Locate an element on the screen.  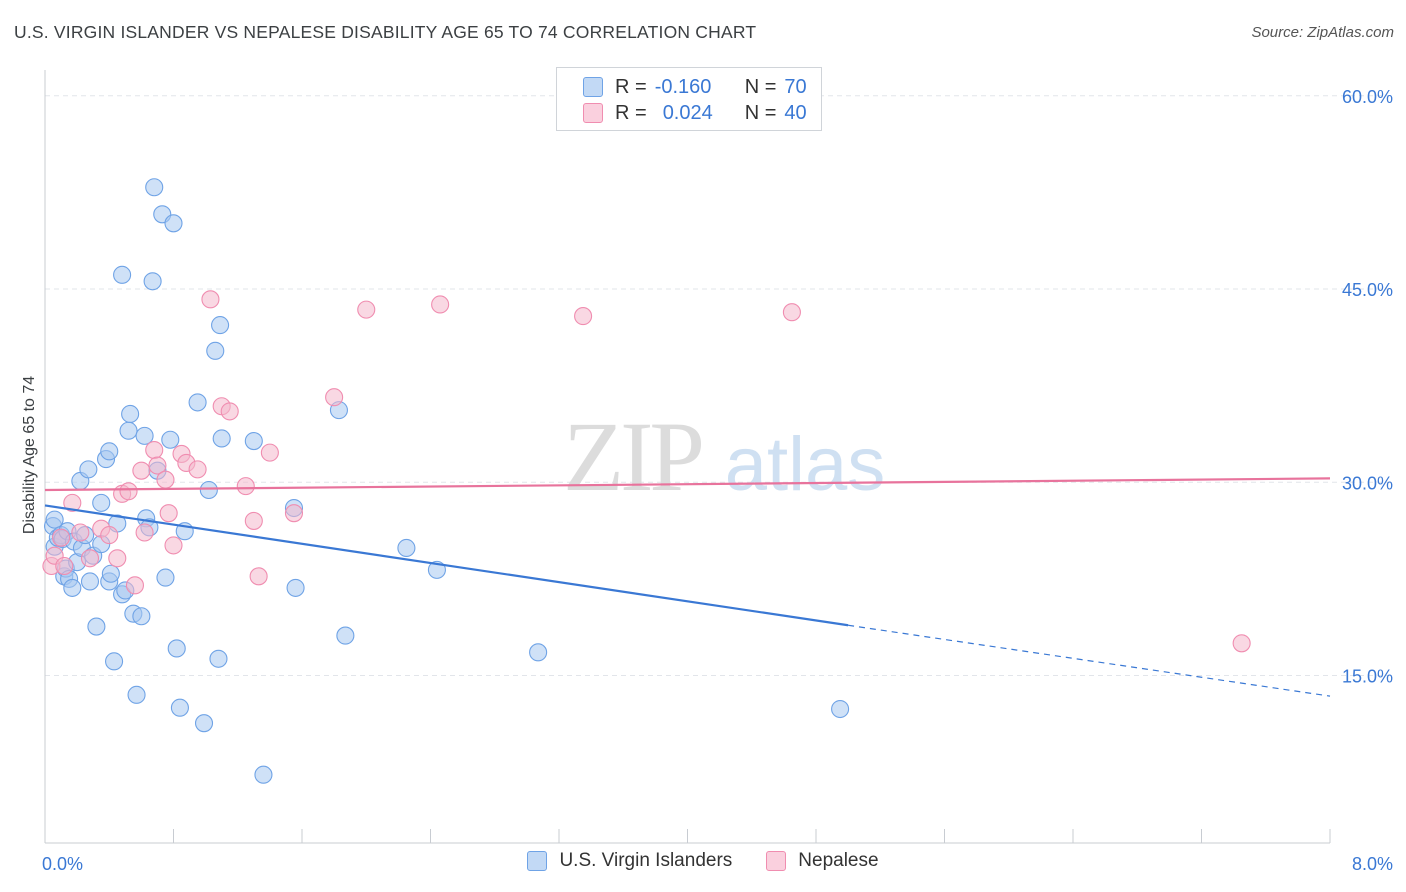
legend-label: U.S. Virgin Islanders is located at coordinates (646, 860).